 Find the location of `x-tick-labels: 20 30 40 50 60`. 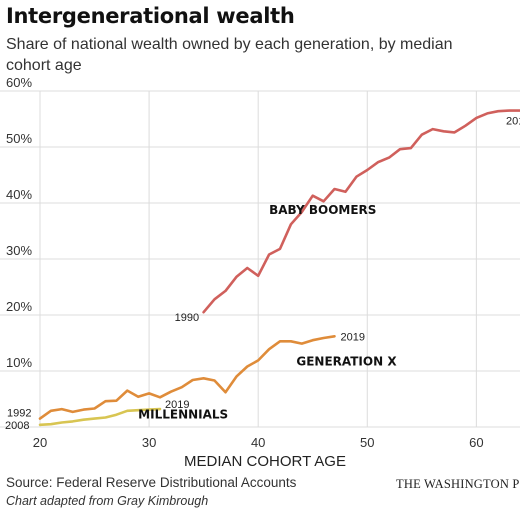

x-tick-labels: 20 30 40 50 60 is located at coordinates (258, 442).